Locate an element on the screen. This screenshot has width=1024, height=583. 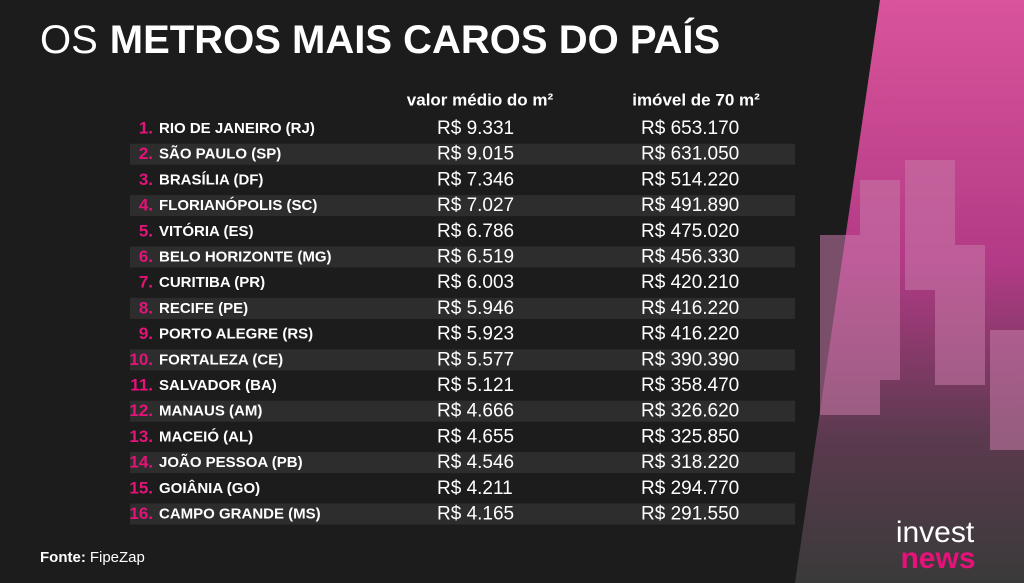
price-per-m2: R$ 7.346 is located at coordinates (475, 179).